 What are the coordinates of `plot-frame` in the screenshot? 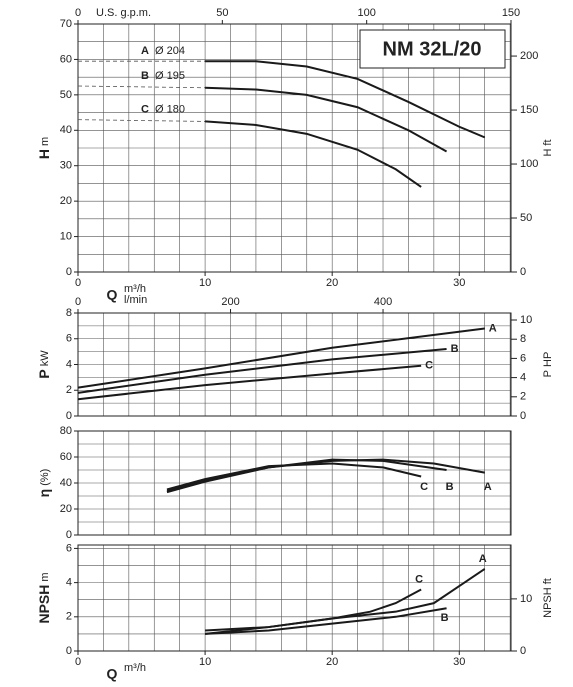 It's located at (294, 598).